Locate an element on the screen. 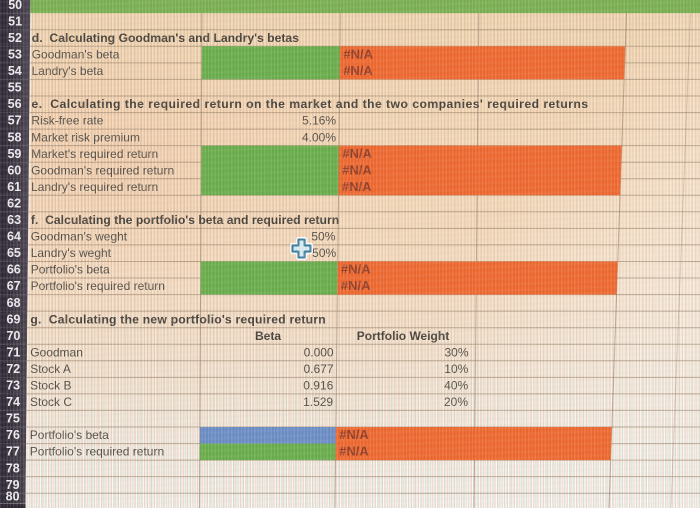 The width and height of the screenshot is (700, 508). svg-text: 55 is located at coordinates (15, 88).